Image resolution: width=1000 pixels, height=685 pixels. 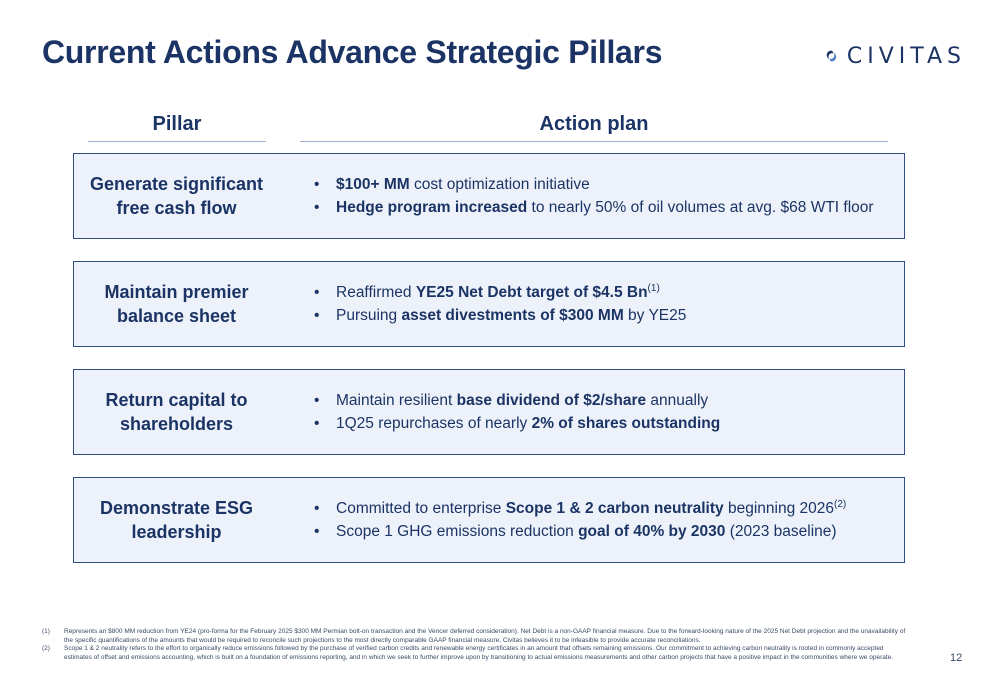 I want to click on logo-wordmark: CIVITAS, so click(x=906, y=56).